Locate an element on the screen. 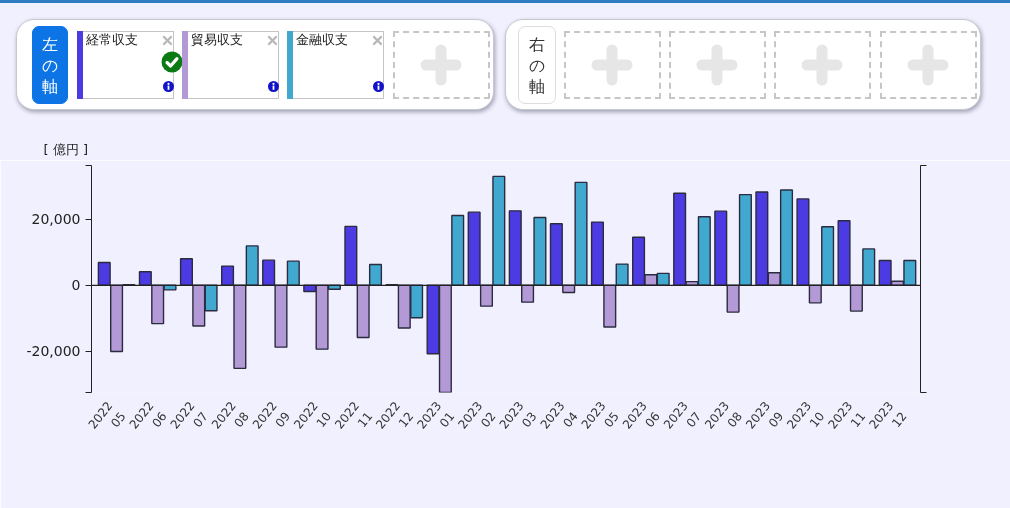 This screenshot has width=1010, height=508. legend-label: 経常収支 is located at coordinates (112, 40).